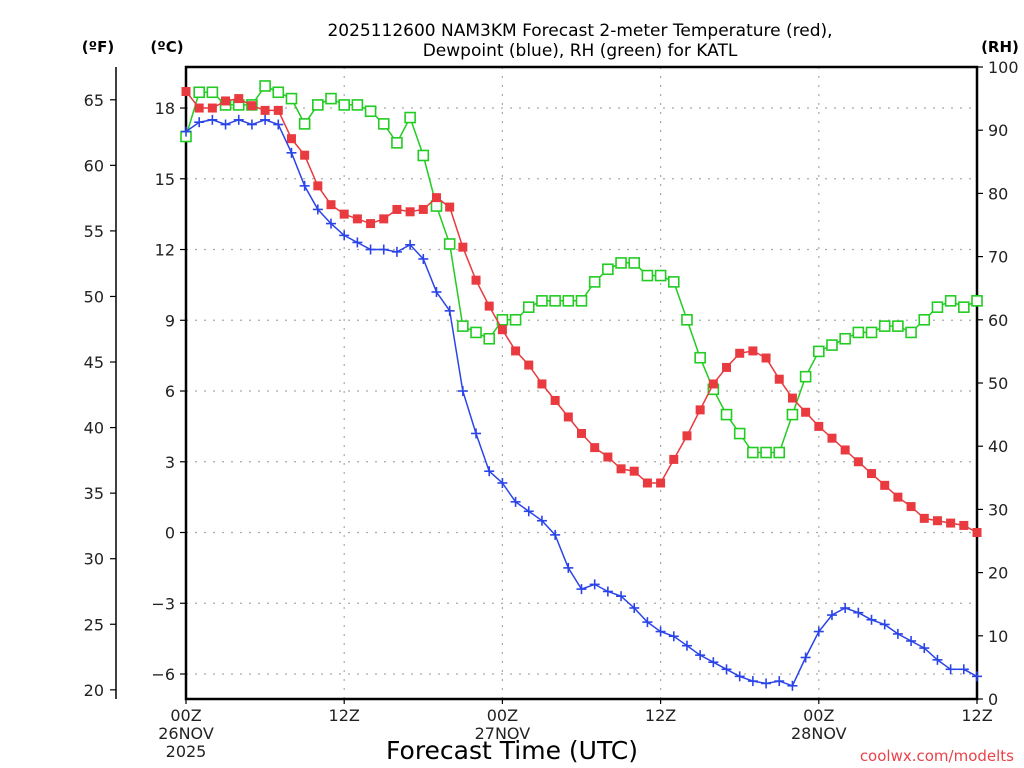 The height and width of the screenshot is (768, 1024). Describe the element at coordinates (998, 509) in the screenshot. I see `rh-tick-label: 30` at that location.